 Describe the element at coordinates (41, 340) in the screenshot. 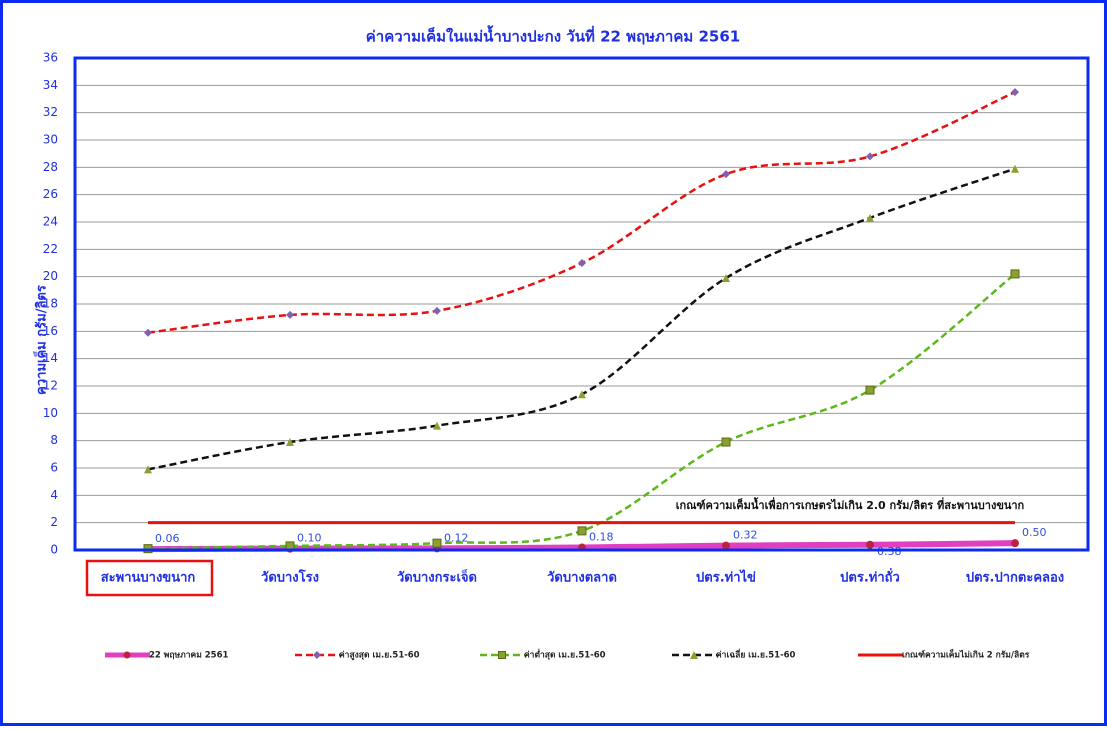

I see `y-axis-label: ความเค็ม กรัม/ลิตร` at that location.